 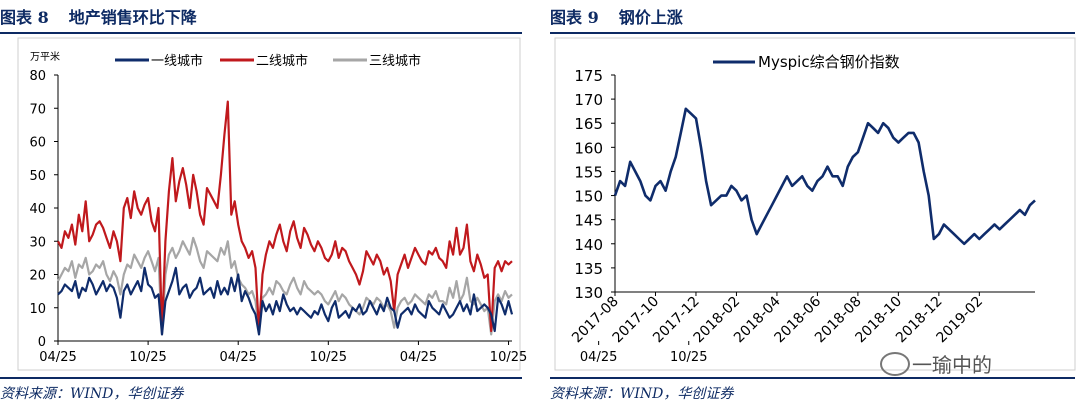 I want to click on right-top-rule, so click(x=812, y=33).